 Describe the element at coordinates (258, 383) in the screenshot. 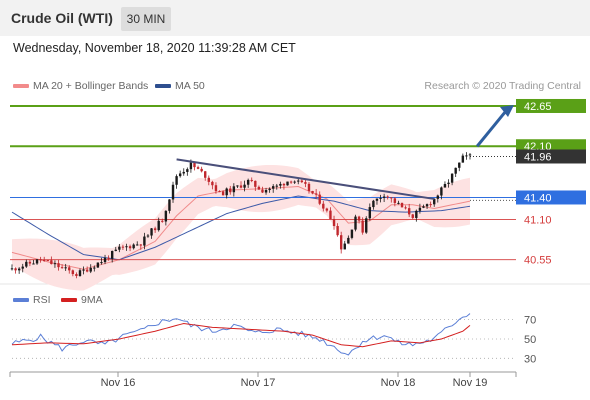

I see `x-tick-label-1: Nov 17` at that location.